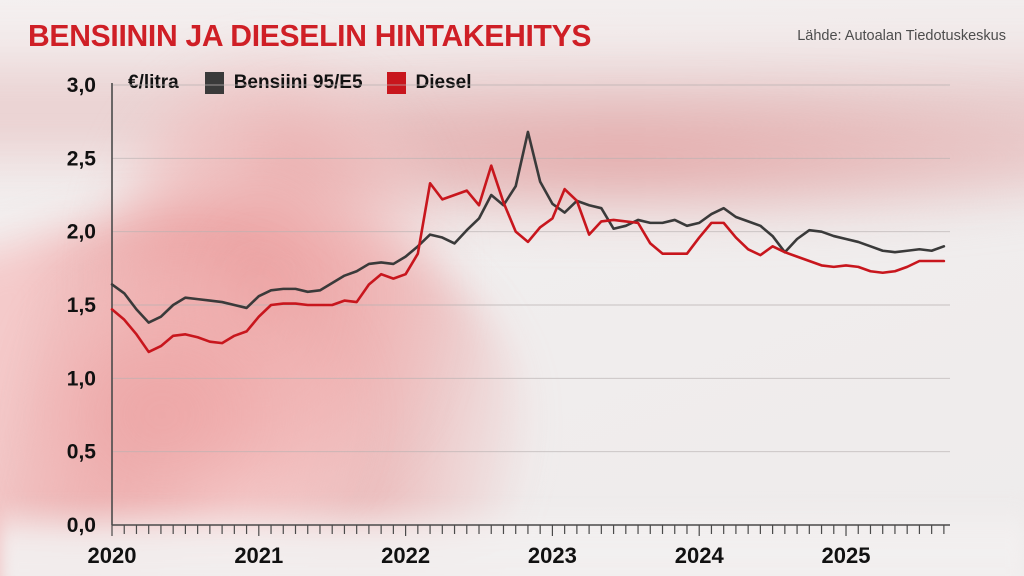 Image resolution: width=1024 pixels, height=576 pixels. I want to click on y-axis-tick-label: 3,0, so click(81, 85).